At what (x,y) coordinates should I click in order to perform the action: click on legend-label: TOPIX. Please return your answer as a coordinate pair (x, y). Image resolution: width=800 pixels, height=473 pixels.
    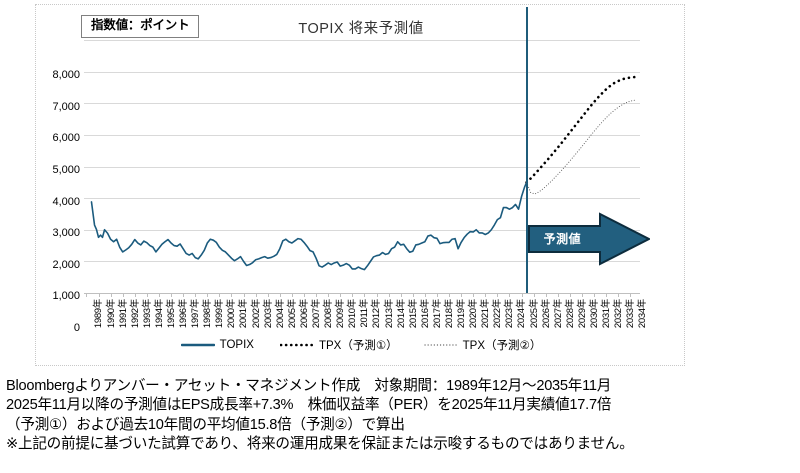
    Looking at the image, I should click on (236, 345).